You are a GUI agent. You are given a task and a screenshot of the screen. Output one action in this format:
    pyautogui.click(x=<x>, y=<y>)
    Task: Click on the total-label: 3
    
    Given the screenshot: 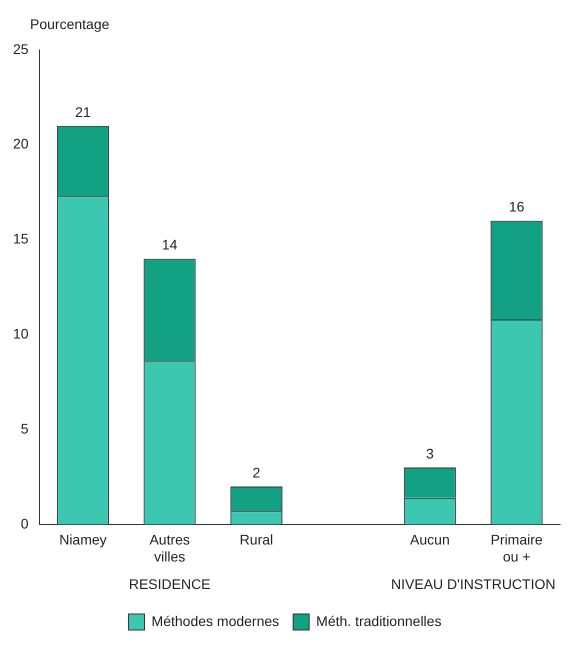 What is the action you would take?
    pyautogui.click(x=430, y=453)
    